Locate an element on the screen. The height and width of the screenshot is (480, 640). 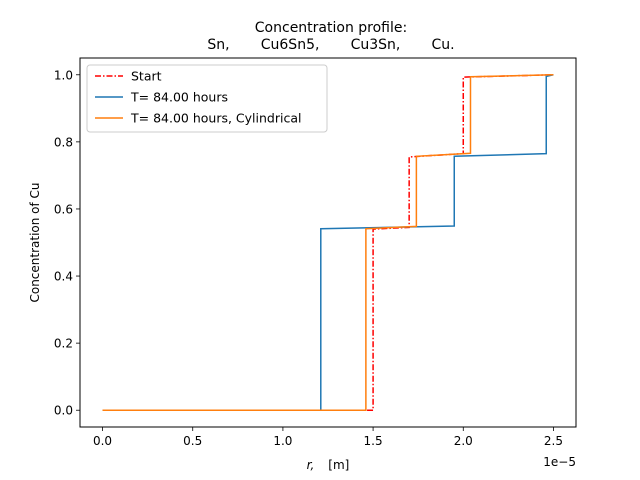
legend-label-start: Start is located at coordinates (146, 76).